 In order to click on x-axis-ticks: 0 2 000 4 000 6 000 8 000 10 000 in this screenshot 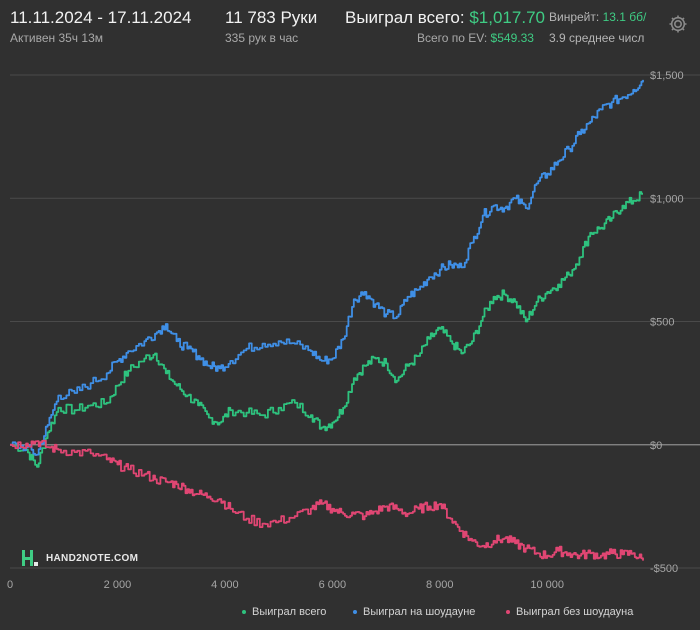, I will do `click(285, 585)`.